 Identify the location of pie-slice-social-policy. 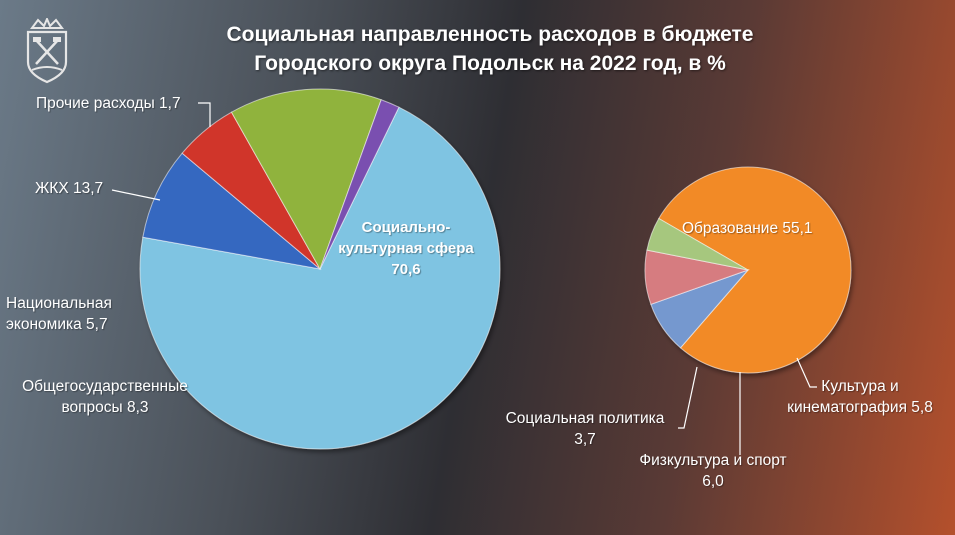
(697, 244).